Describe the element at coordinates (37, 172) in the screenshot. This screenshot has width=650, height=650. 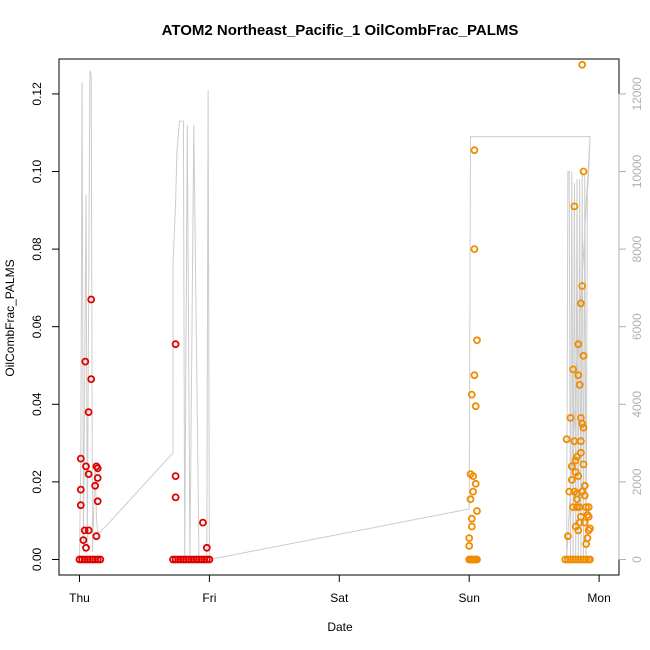
I see `y-tick-label: 0.10` at that location.